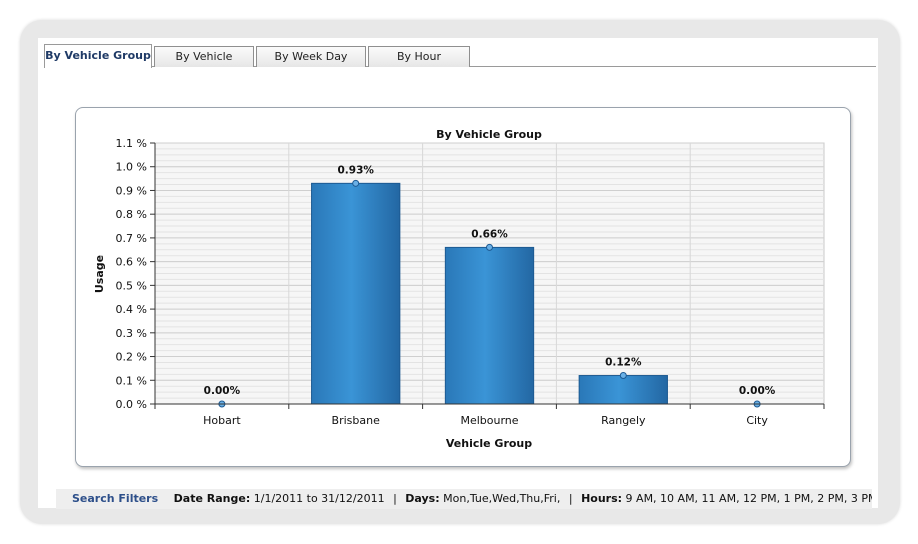  What do you see at coordinates (623, 363) in the screenshot?
I see `data-label: 0.12%` at bounding box center [623, 363].